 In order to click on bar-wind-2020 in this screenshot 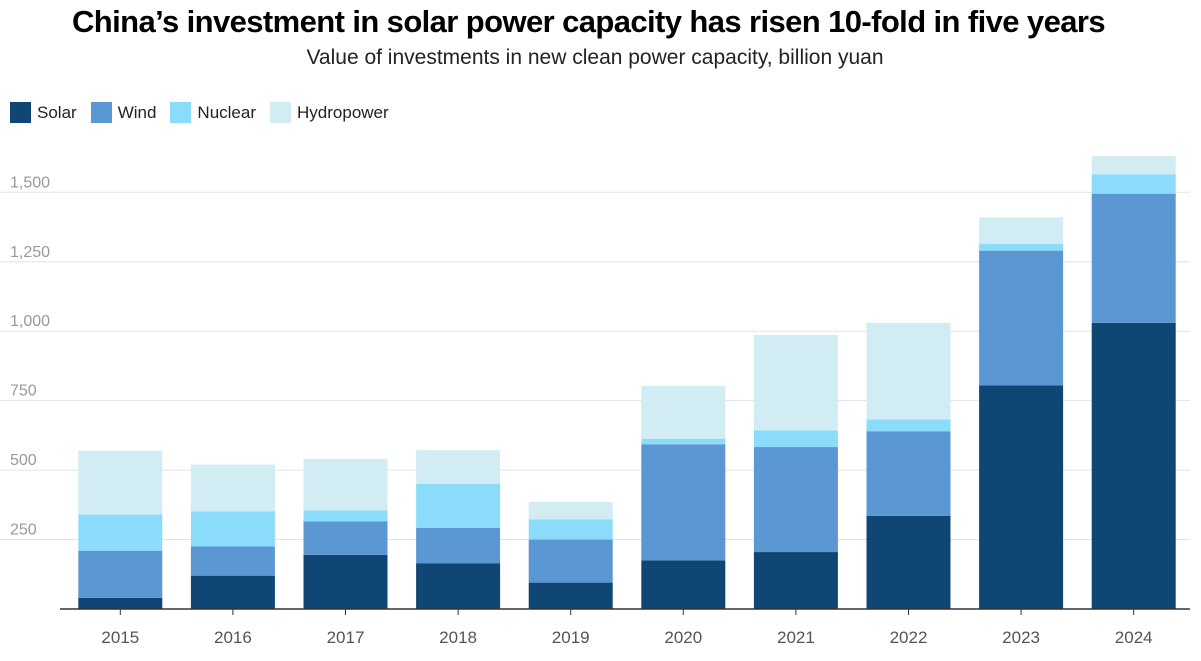, I will do `click(683, 502)`.